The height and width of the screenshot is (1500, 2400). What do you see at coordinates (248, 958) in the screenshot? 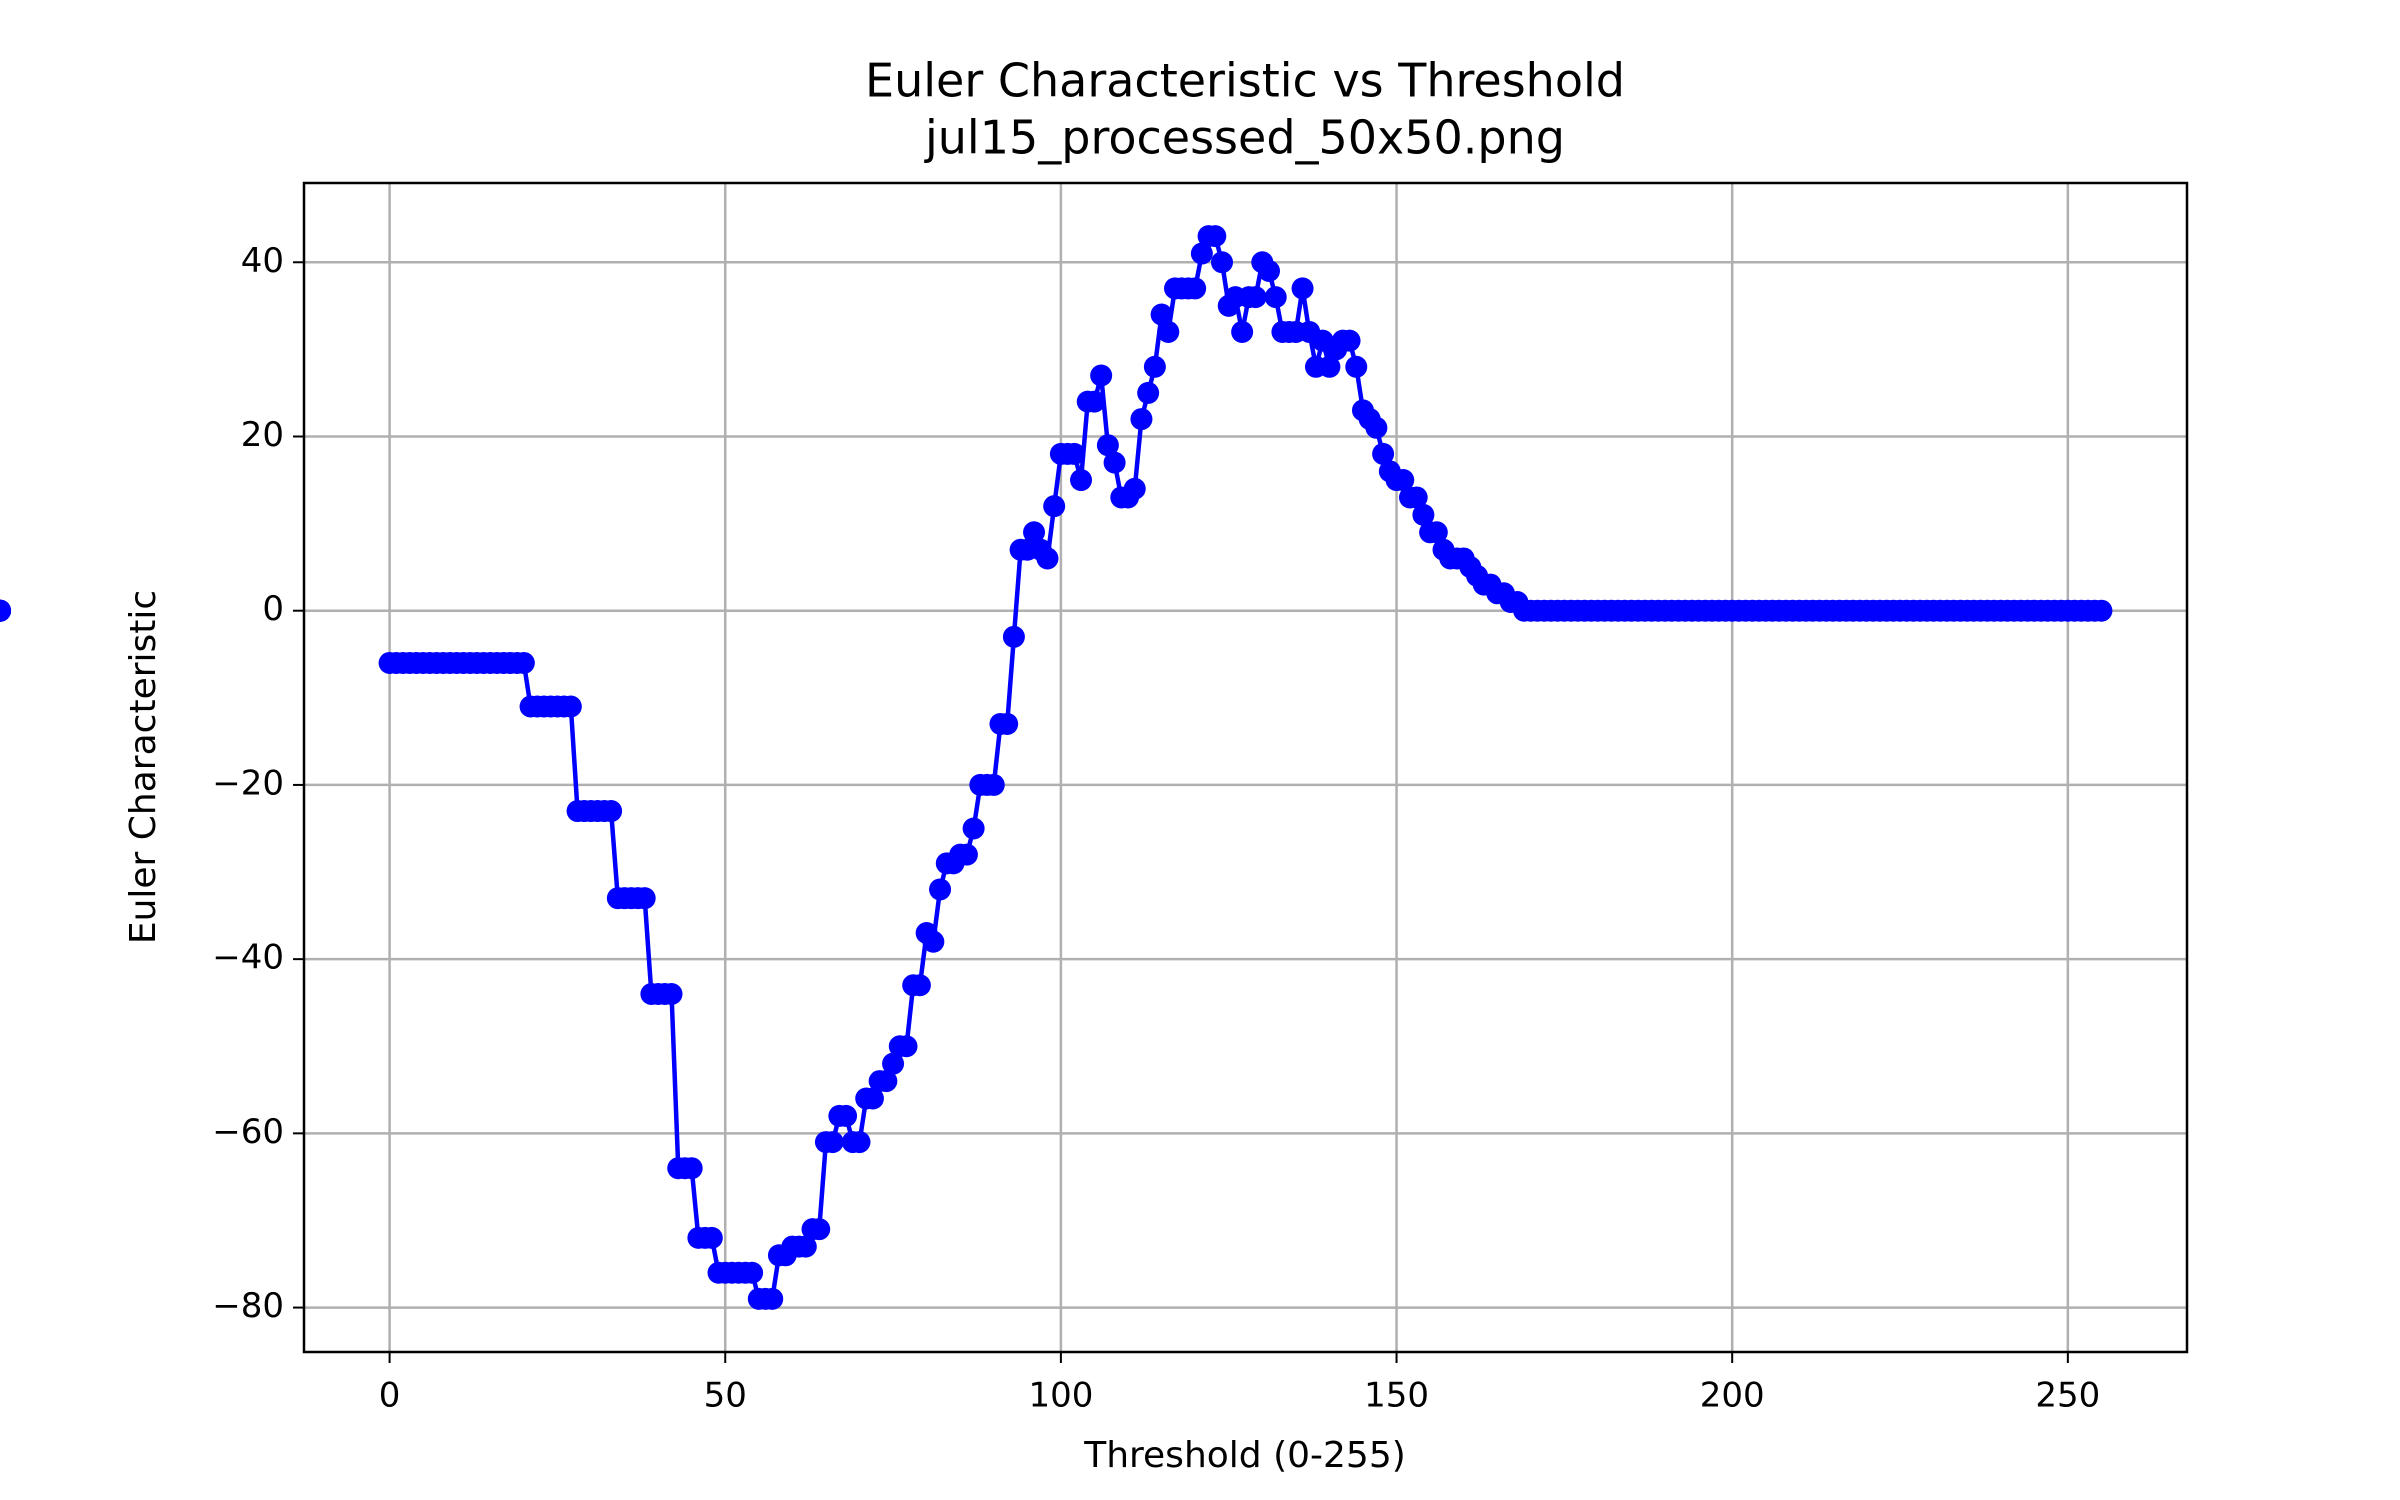
I see `y-tick-label: −40` at bounding box center [248, 958].